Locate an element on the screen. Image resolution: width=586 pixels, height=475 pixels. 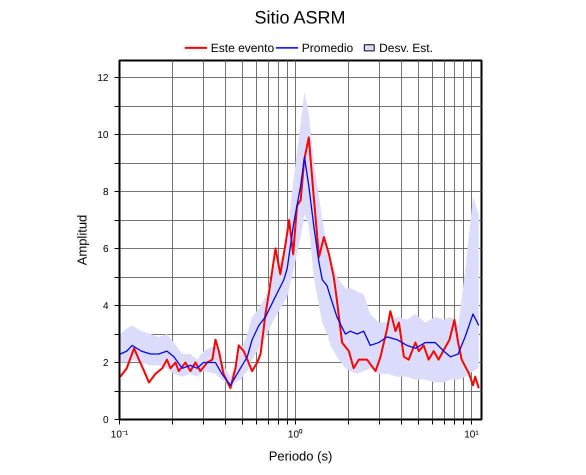
y-tick-label: 8 is located at coordinates (105, 192).